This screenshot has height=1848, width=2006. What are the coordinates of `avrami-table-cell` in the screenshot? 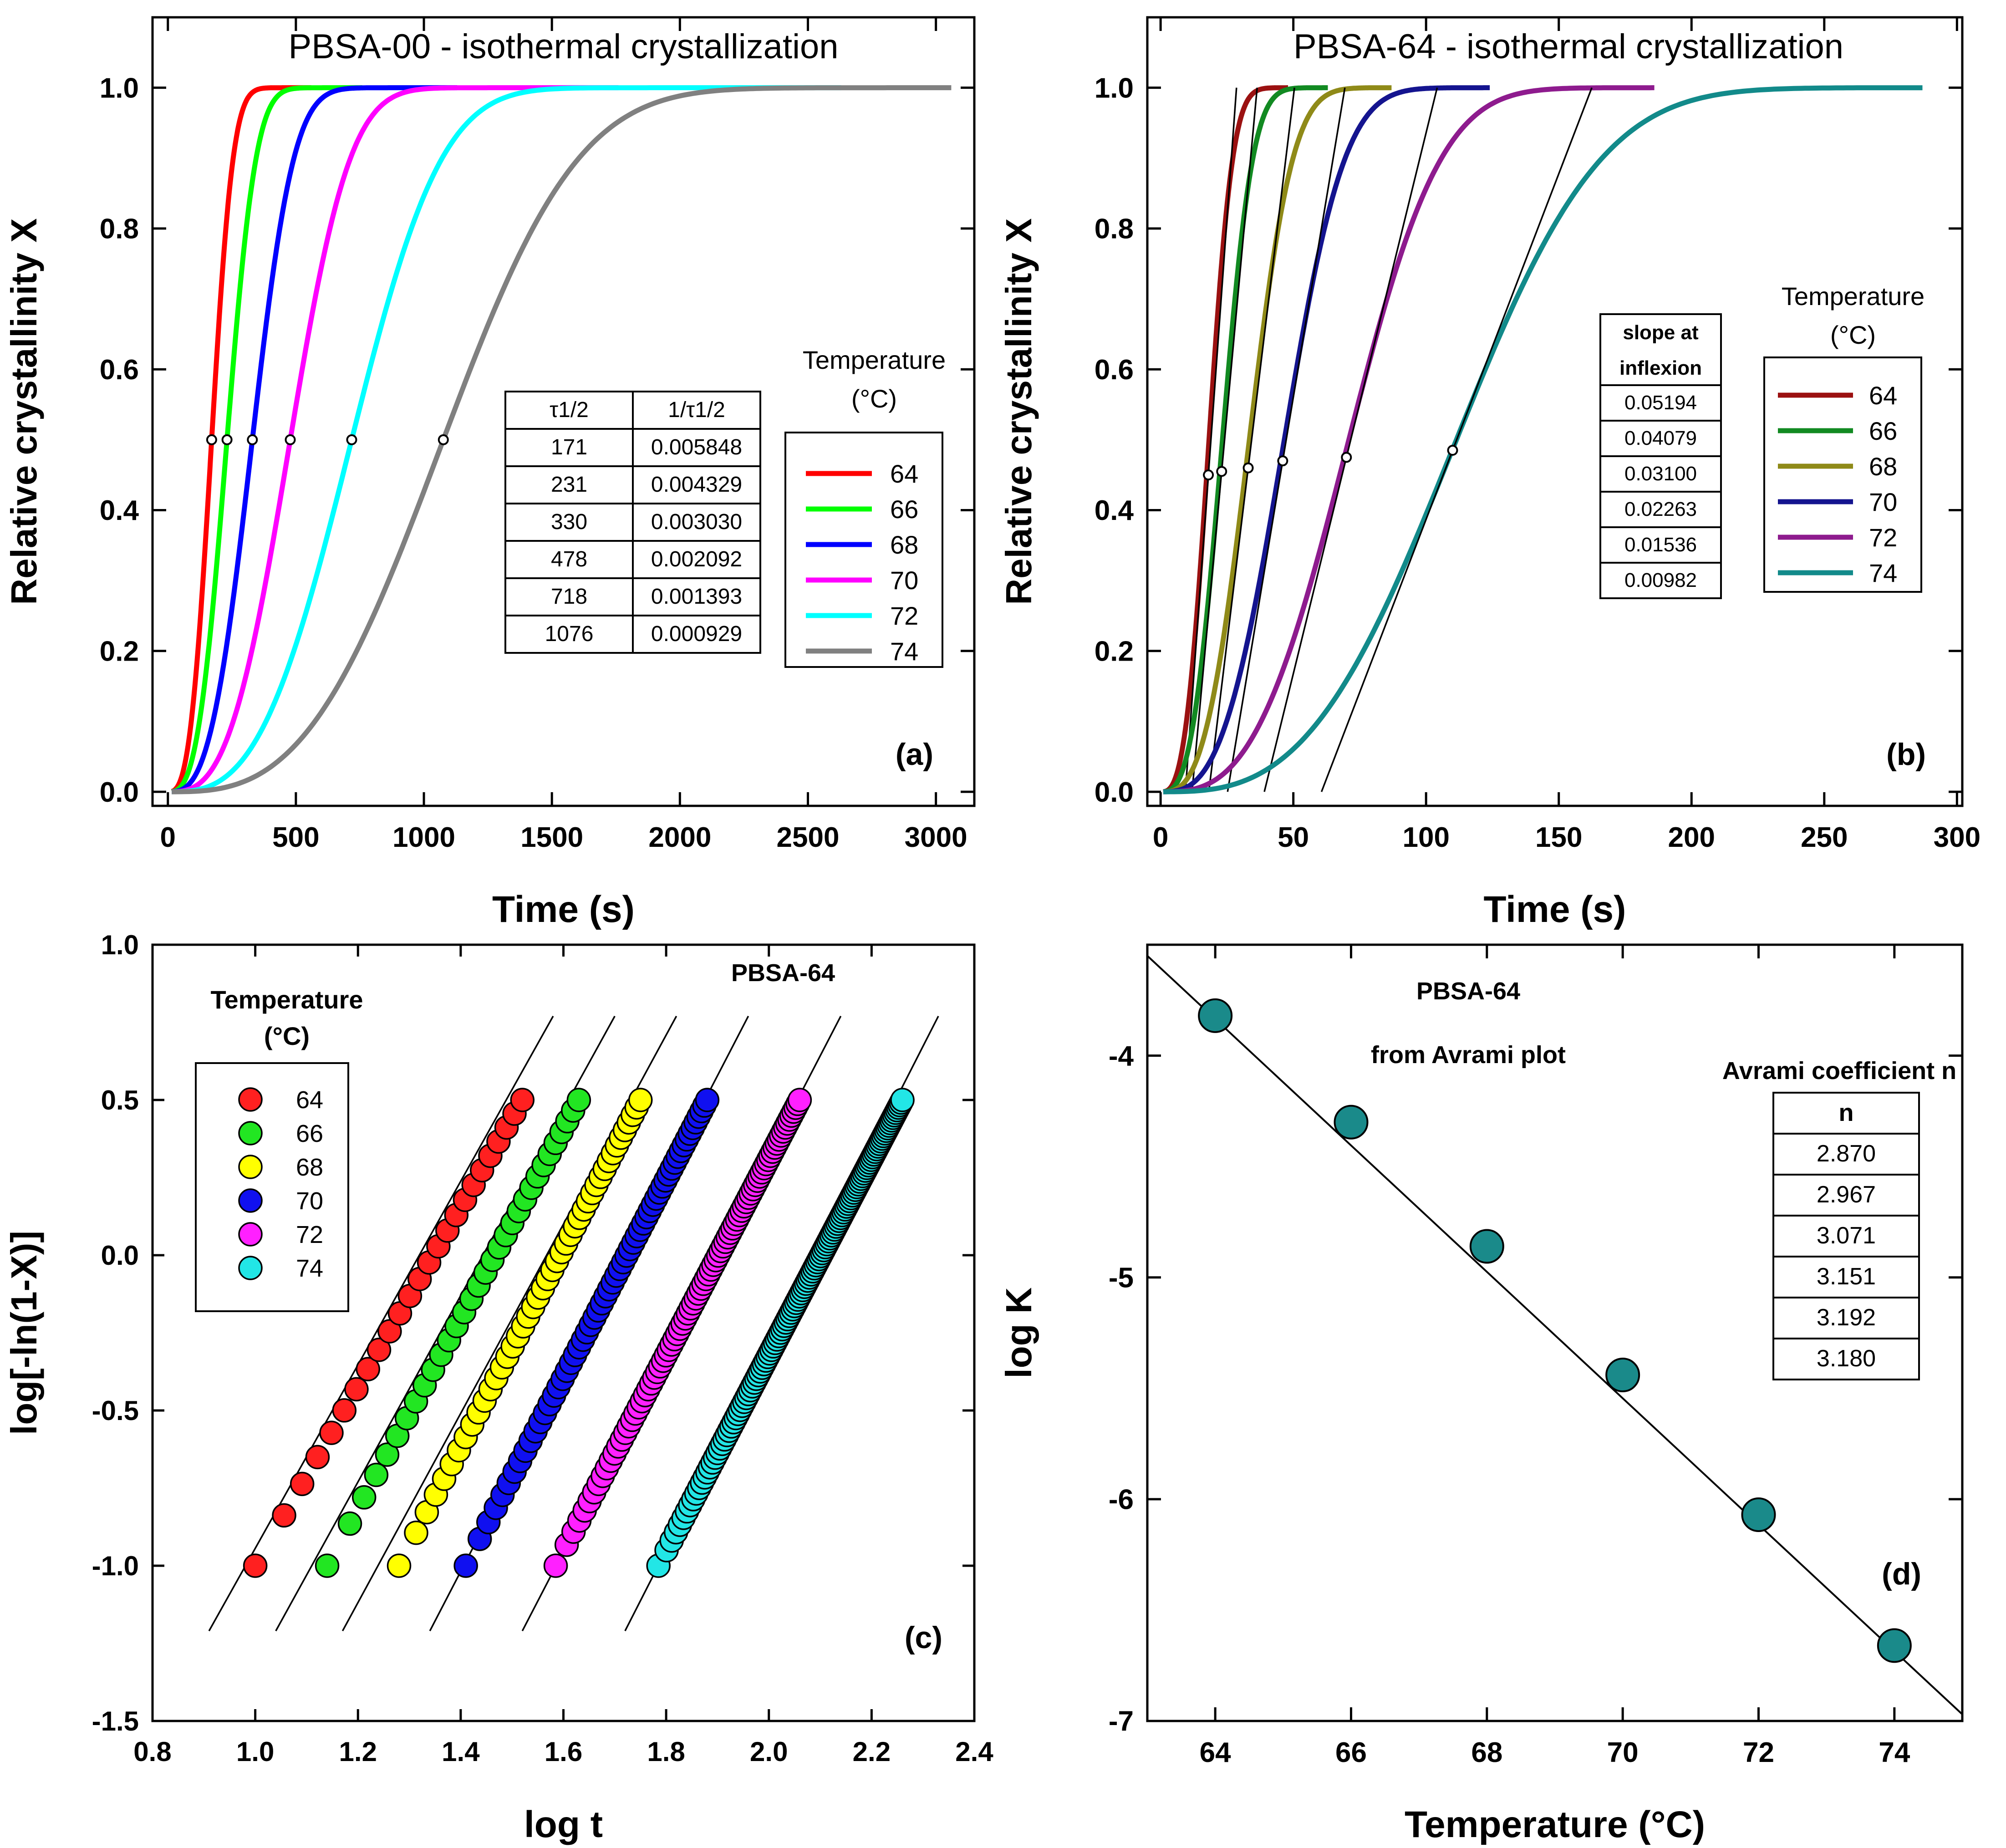 It's located at (1846, 1195).